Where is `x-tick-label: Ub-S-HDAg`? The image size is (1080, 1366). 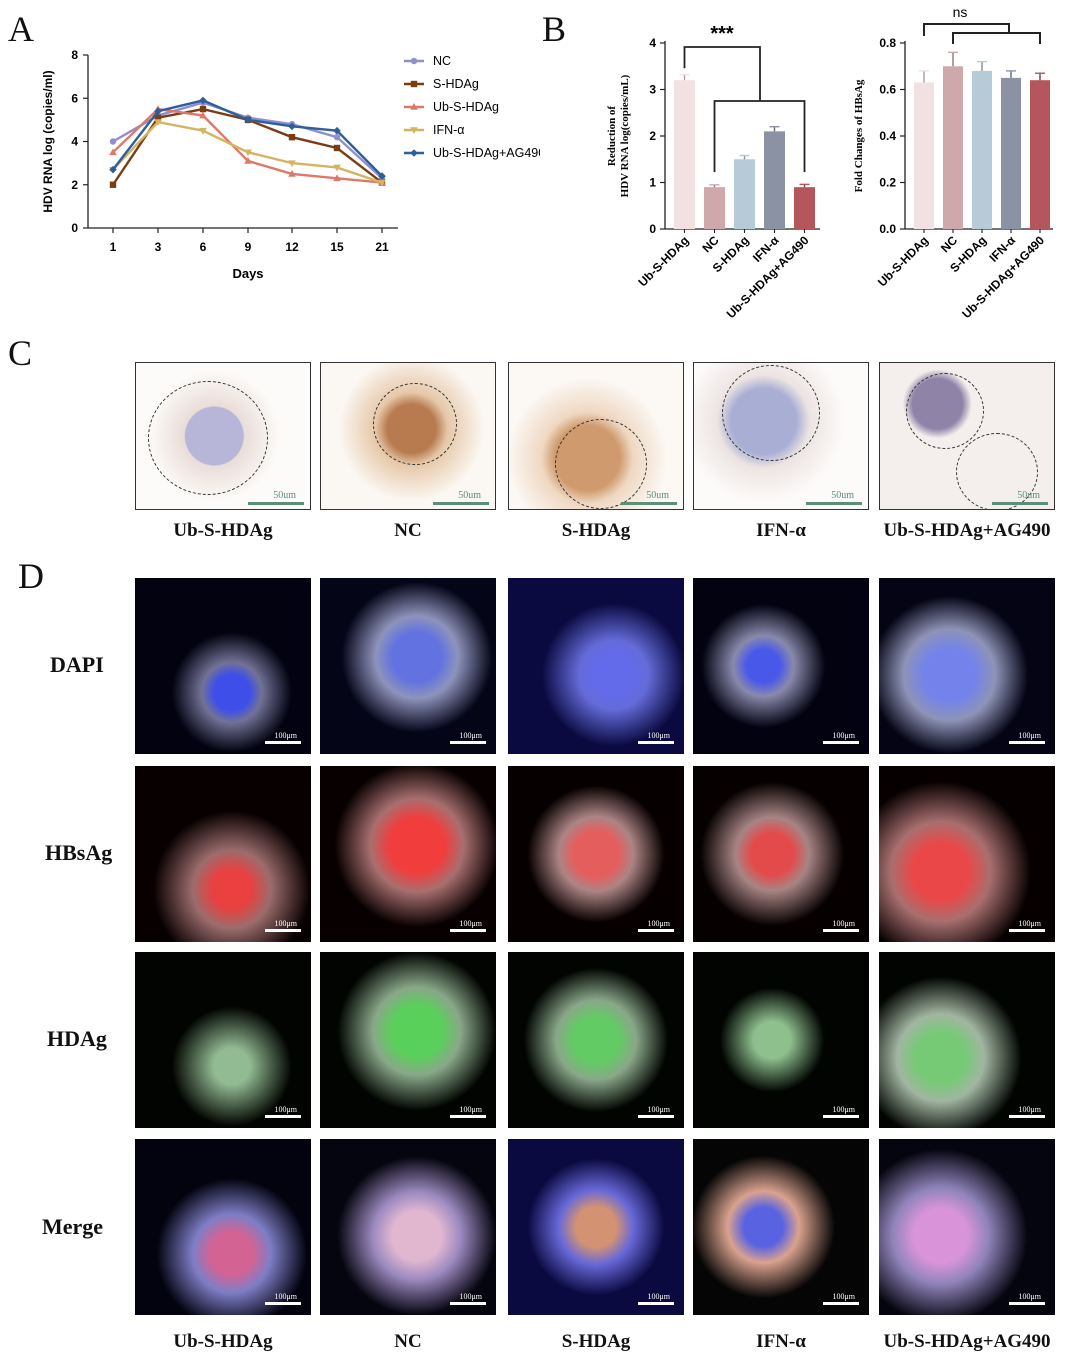
x-tick-label: Ub-S-HDAg is located at coordinates (664, 261).